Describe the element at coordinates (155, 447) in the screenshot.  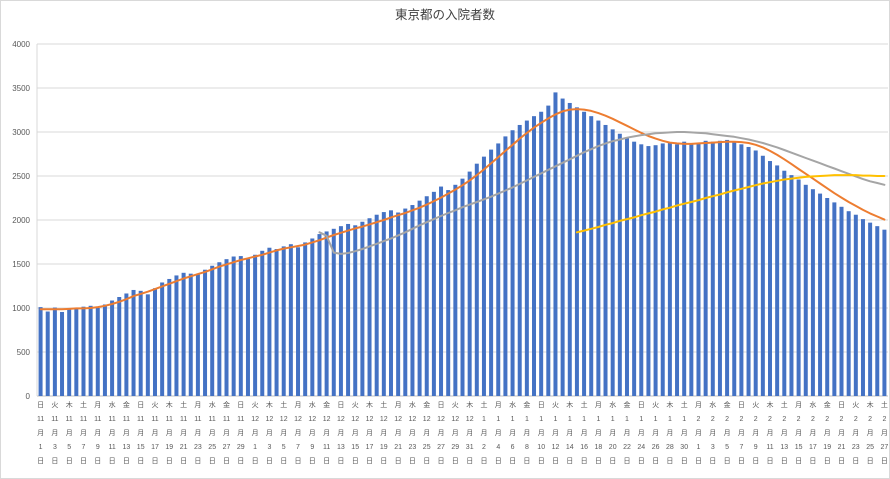
I see `svg-text: 17` at that location.